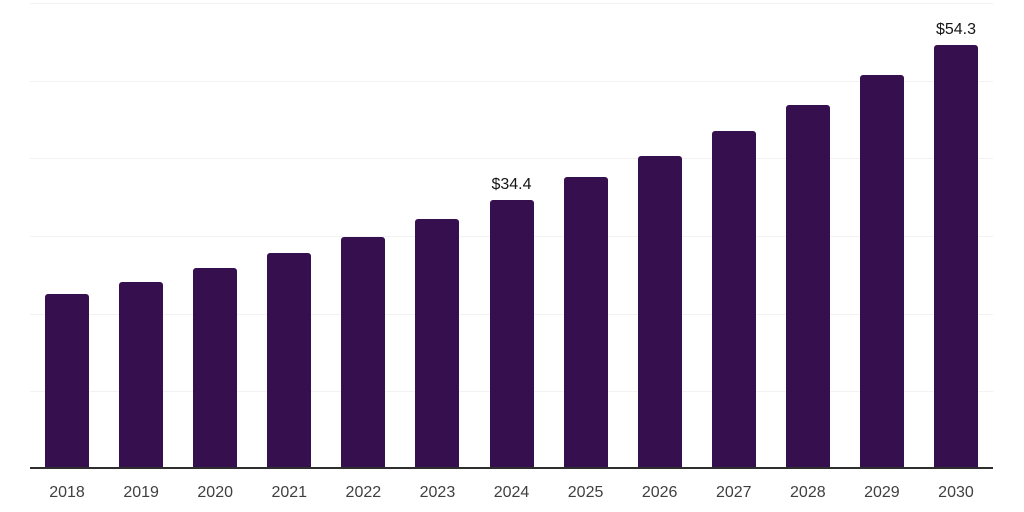  Describe the element at coordinates (141, 235) in the screenshot. I see `bar-slot-2019` at that location.